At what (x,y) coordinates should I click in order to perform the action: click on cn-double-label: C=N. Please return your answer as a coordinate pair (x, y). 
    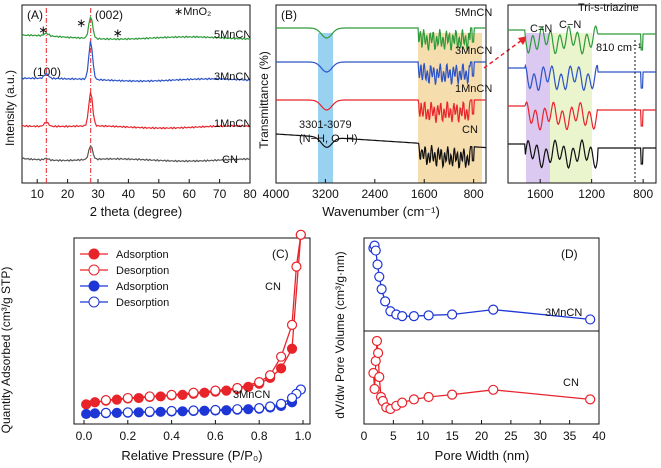
    Looking at the image, I should click on (541, 29).